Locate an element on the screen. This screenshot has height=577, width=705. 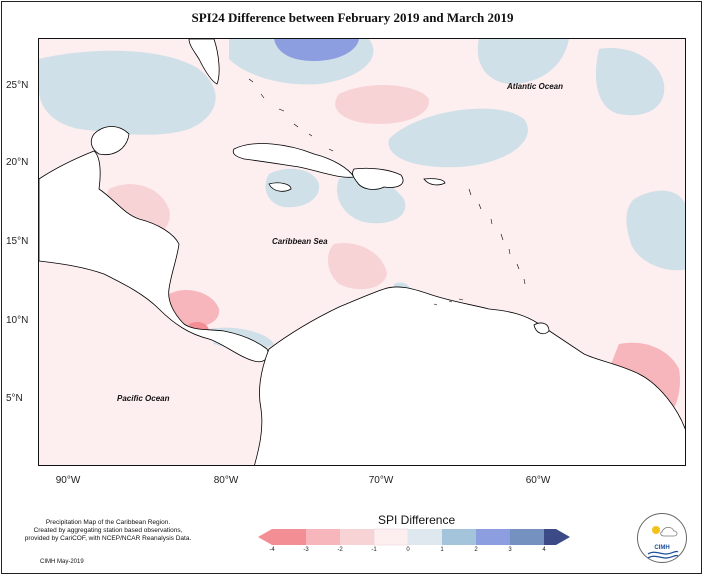
lon-tick-70w: 70°W is located at coordinates (381, 480).